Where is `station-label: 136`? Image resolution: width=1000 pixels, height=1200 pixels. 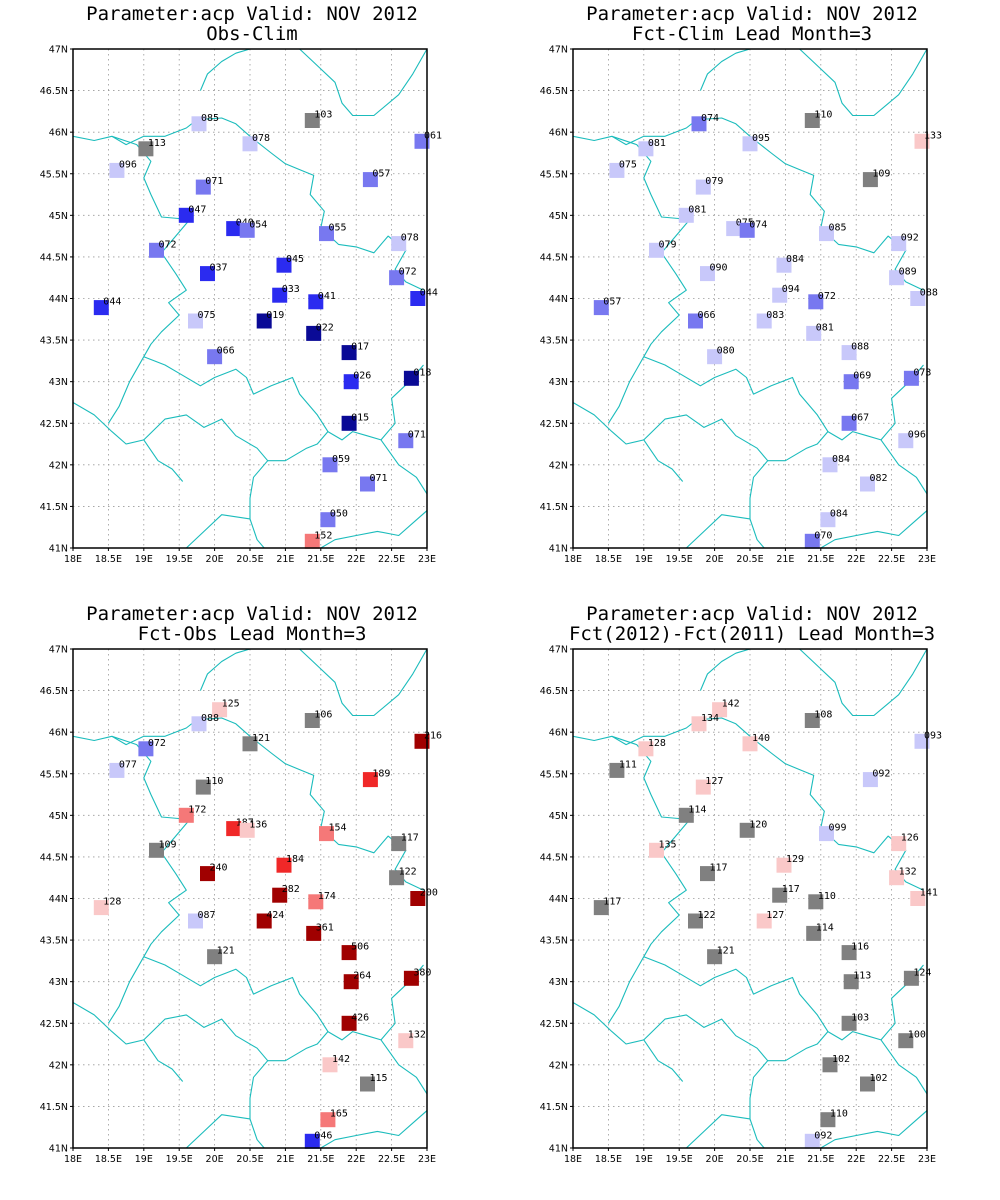 station-label: 136 is located at coordinates (258, 824).